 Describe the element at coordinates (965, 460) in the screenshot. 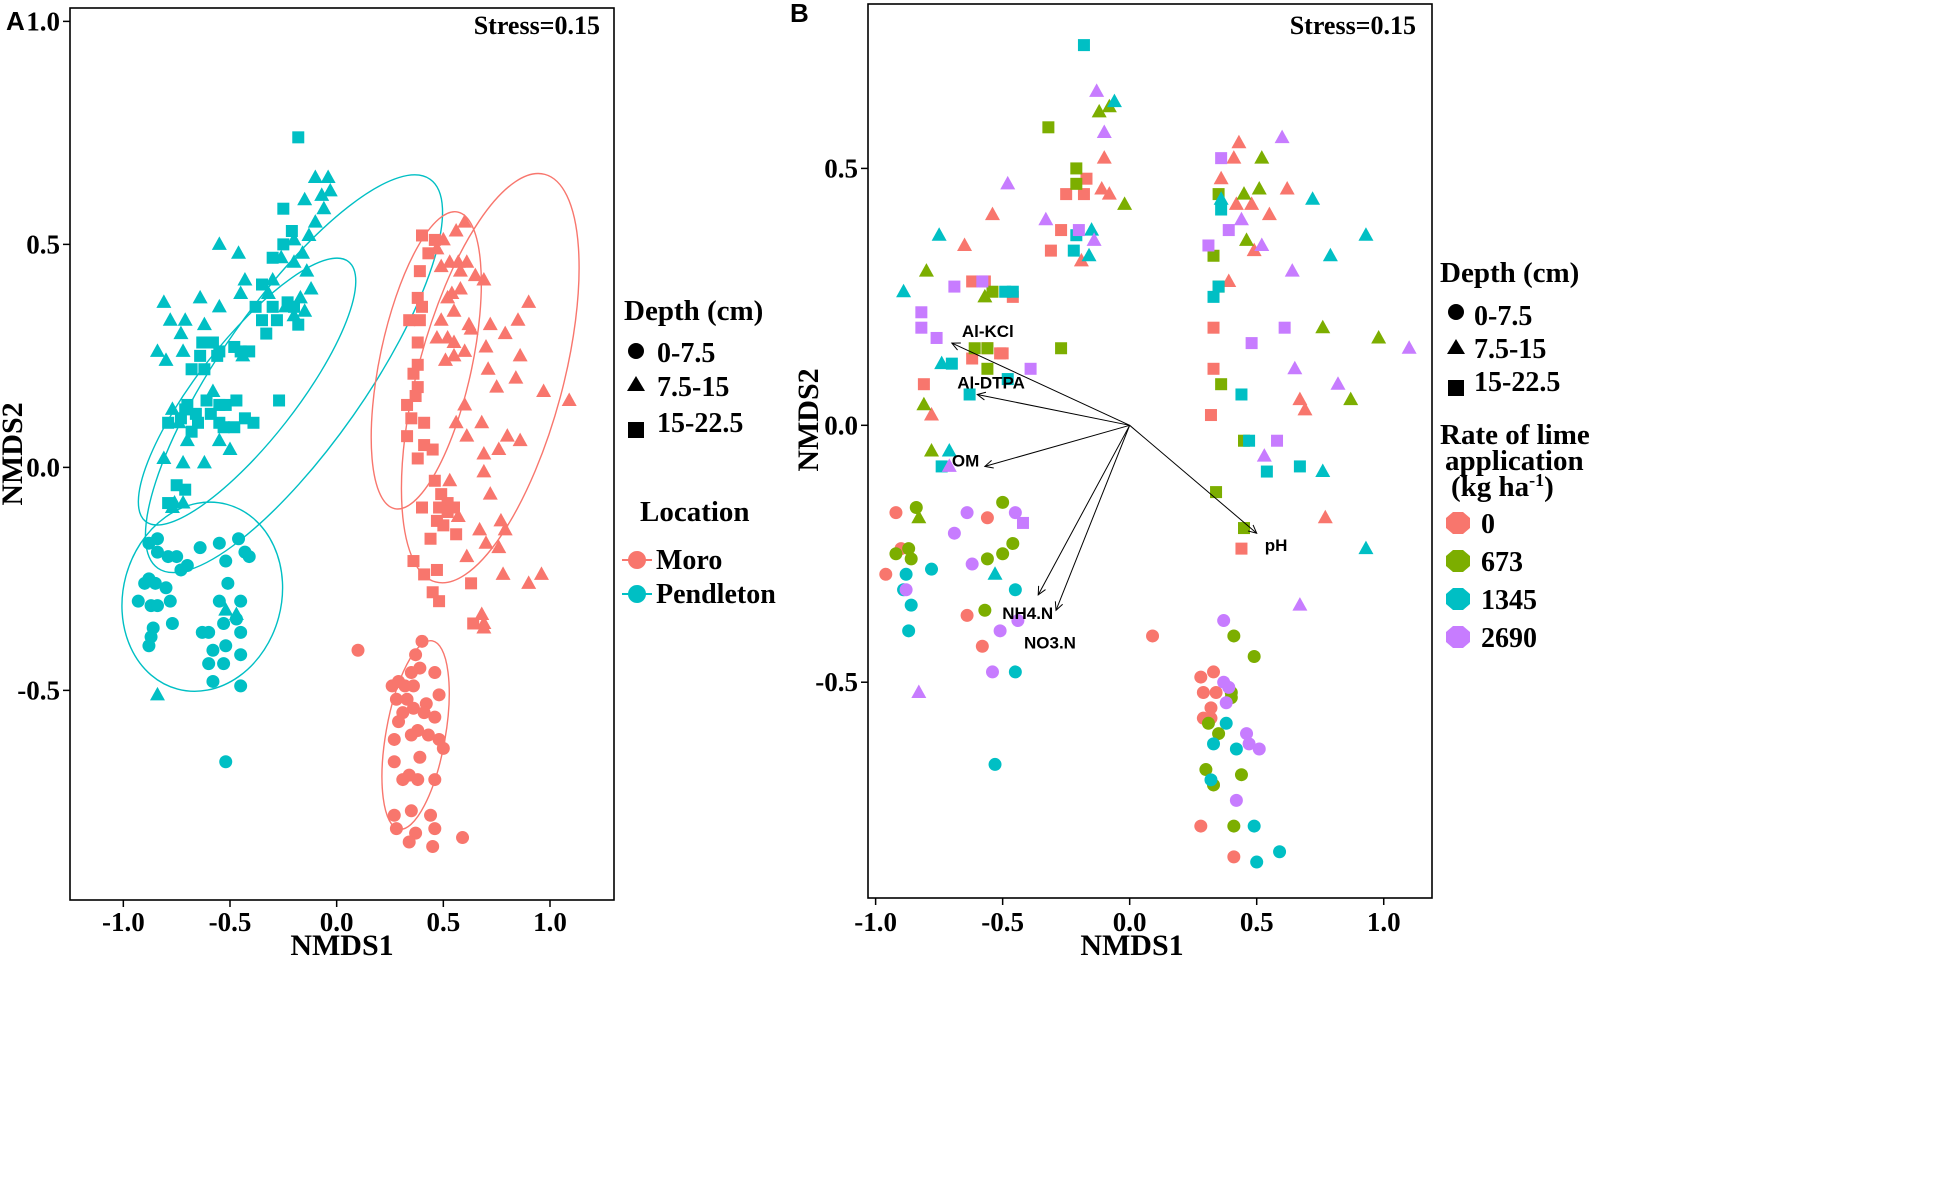

I see `env-vector-label: OM` at that location.